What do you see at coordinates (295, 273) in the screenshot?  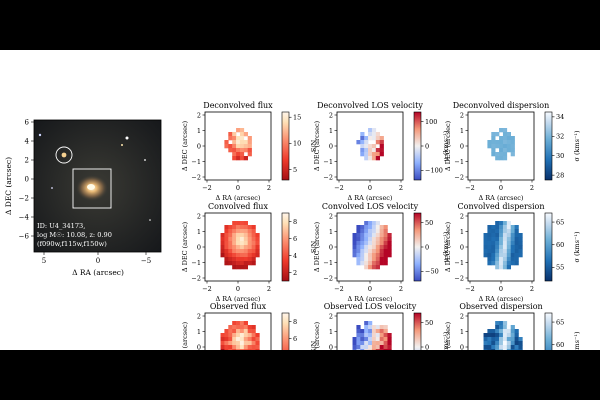 I see `colorbar-tick-label: 2` at bounding box center [295, 273].